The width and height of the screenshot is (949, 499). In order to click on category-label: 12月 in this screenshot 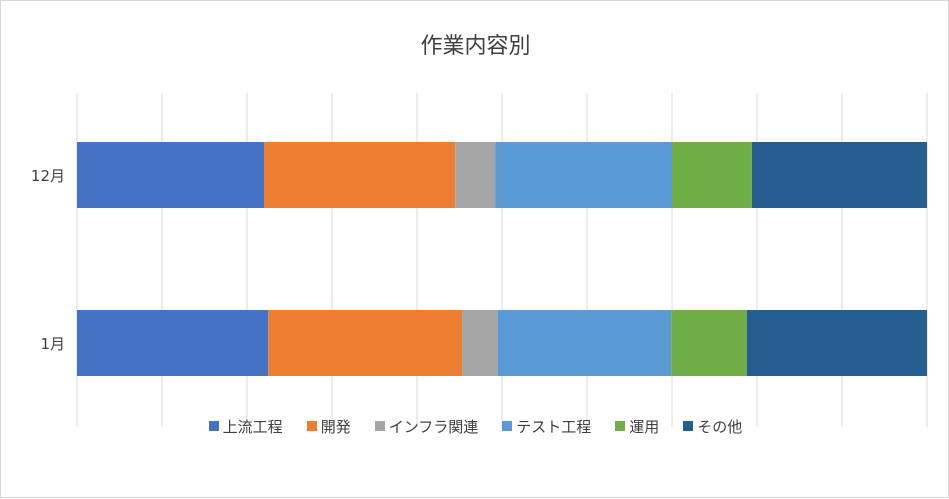, I will do `click(48, 176)`.